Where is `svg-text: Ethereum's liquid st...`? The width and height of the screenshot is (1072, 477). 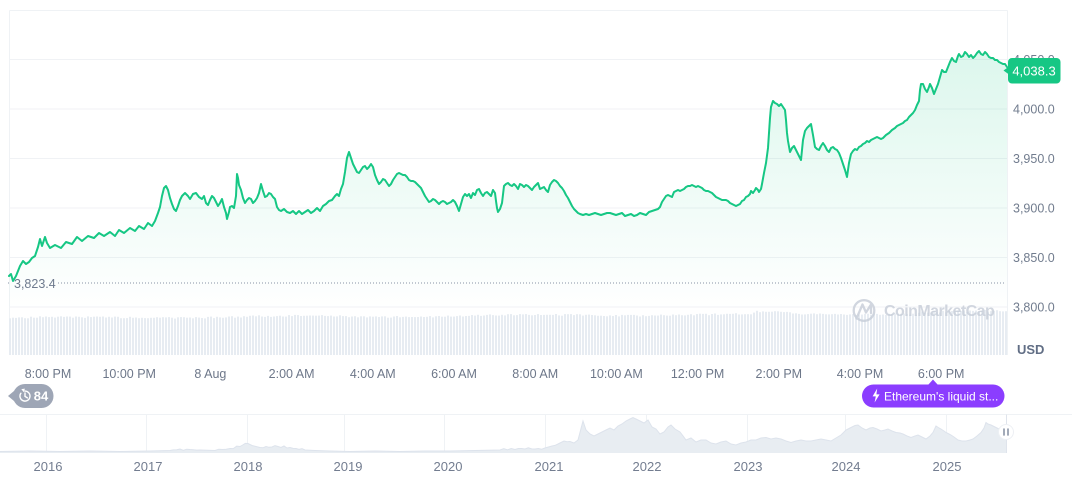
svg-text: Ethereum's liquid st... is located at coordinates (941, 397).